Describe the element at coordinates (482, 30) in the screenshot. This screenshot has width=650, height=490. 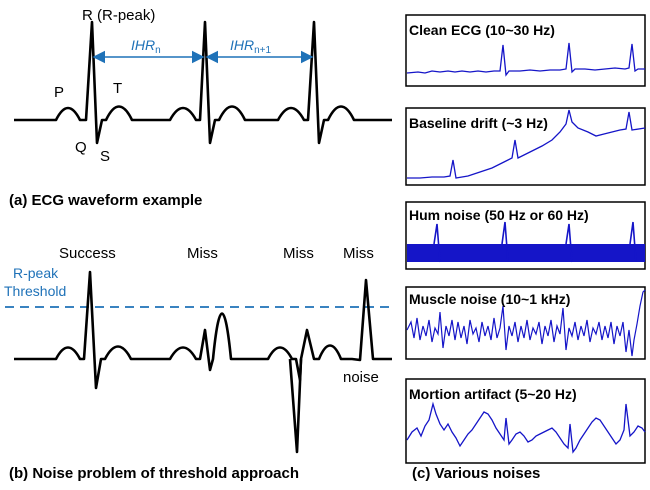
I see `noise-box-title-clean: Clean ECG (10~30 Hz)` at that location.